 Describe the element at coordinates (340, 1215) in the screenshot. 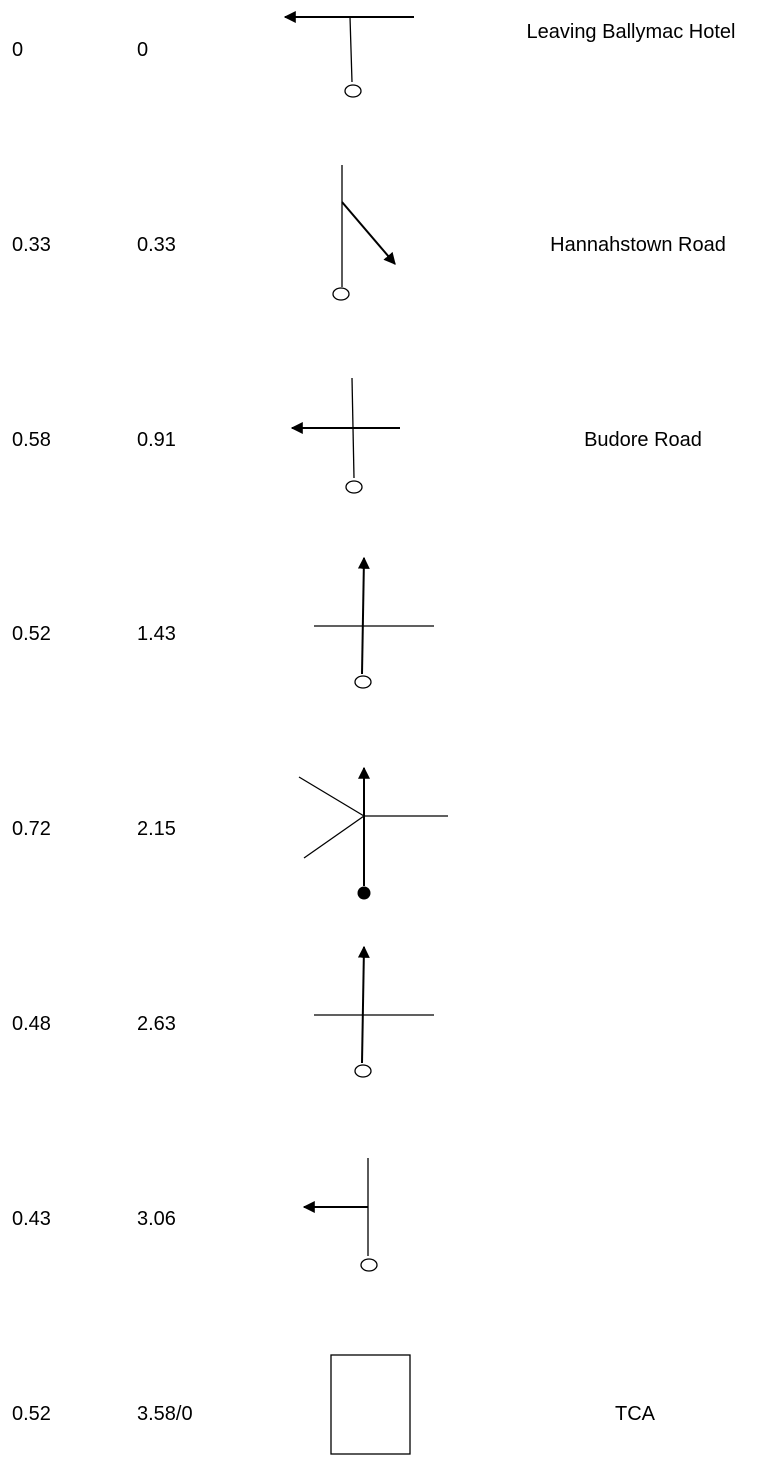

I see `side-road-left-icon` at that location.